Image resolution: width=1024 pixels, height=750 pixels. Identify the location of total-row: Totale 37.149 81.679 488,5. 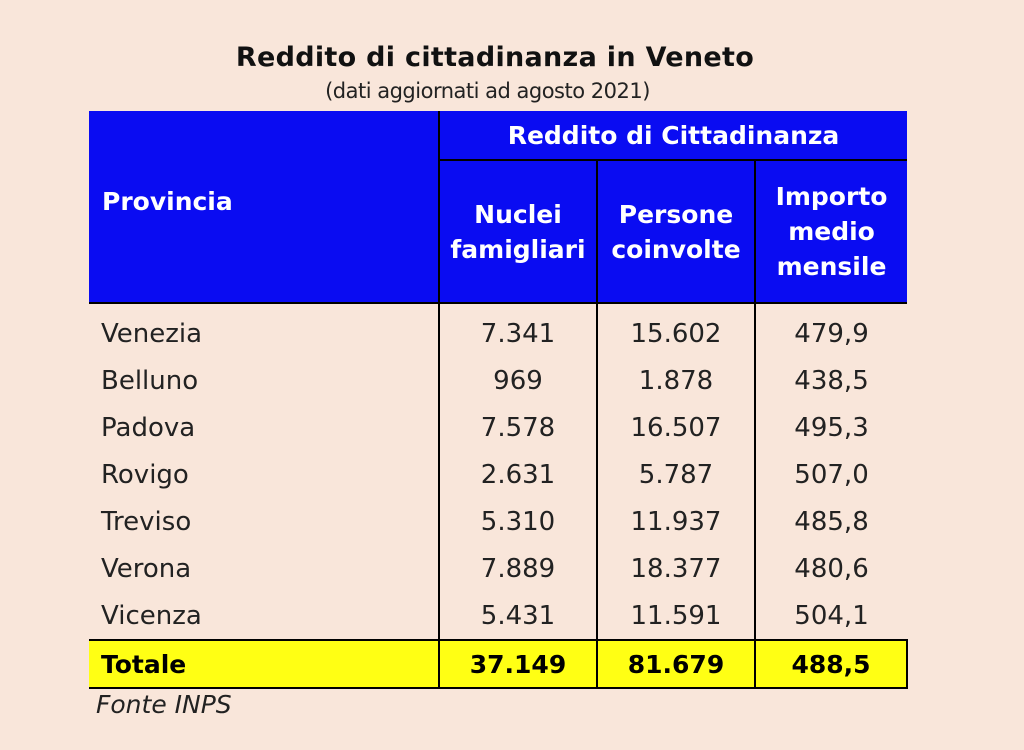
(499, 664).